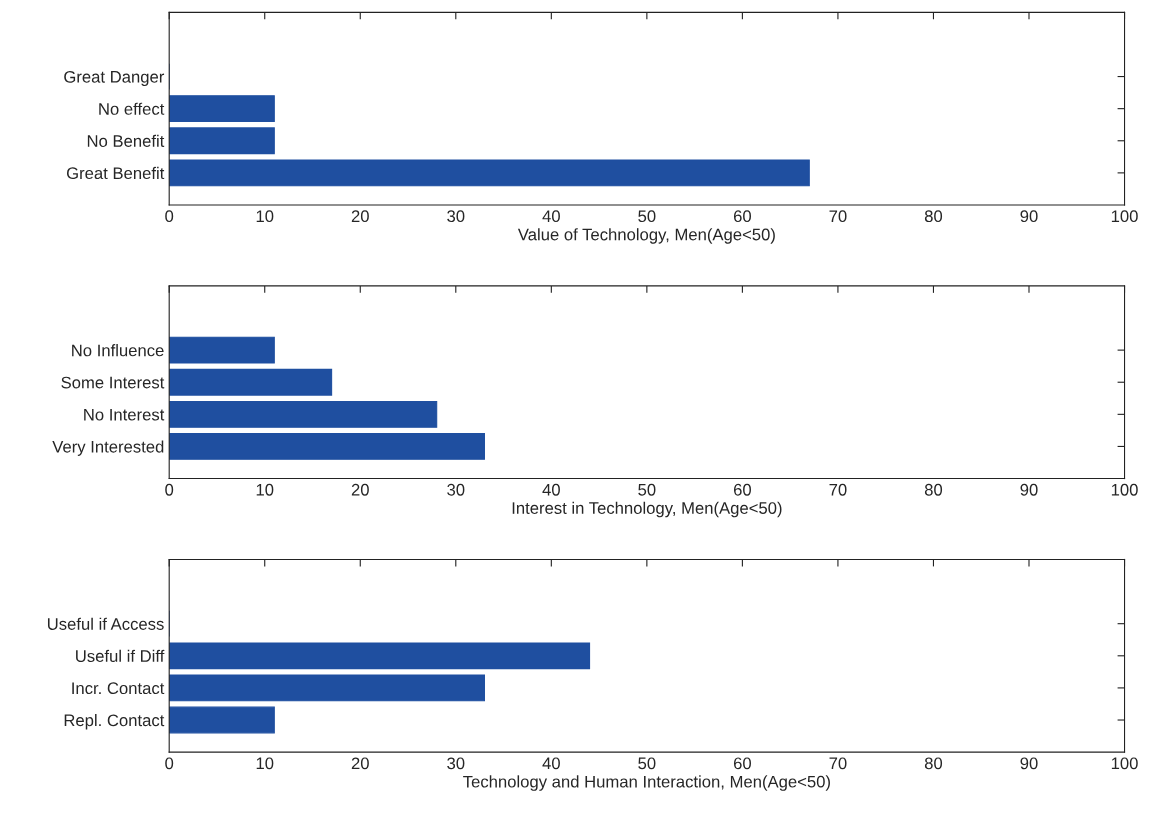  Describe the element at coordinates (132, 108) in the screenshot. I see `y-tick-label: No effect` at that location.